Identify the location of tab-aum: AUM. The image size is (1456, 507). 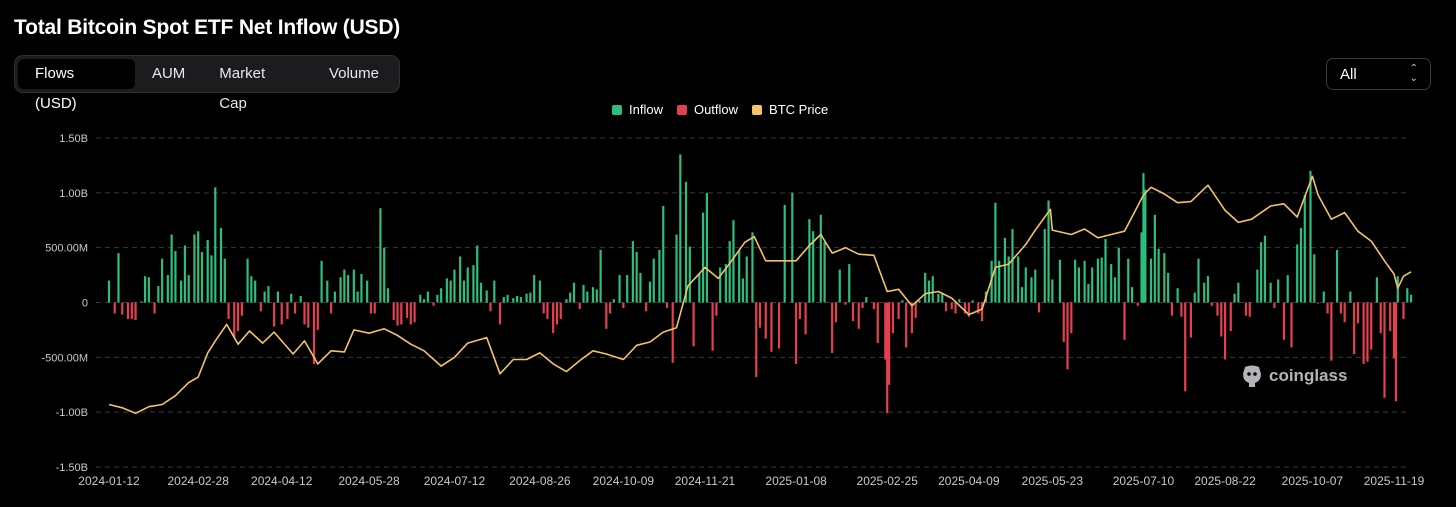
(168, 73).